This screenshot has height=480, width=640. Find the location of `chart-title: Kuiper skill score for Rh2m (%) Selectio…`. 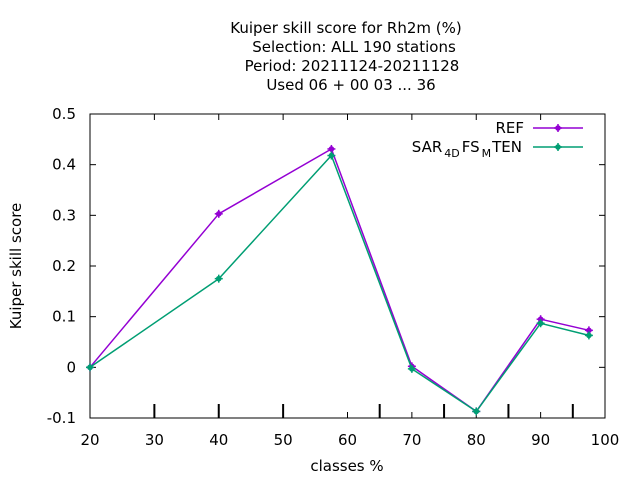

chart-title: Kuiper skill score for Rh2m (%) Selectio… is located at coordinates (346, 56).